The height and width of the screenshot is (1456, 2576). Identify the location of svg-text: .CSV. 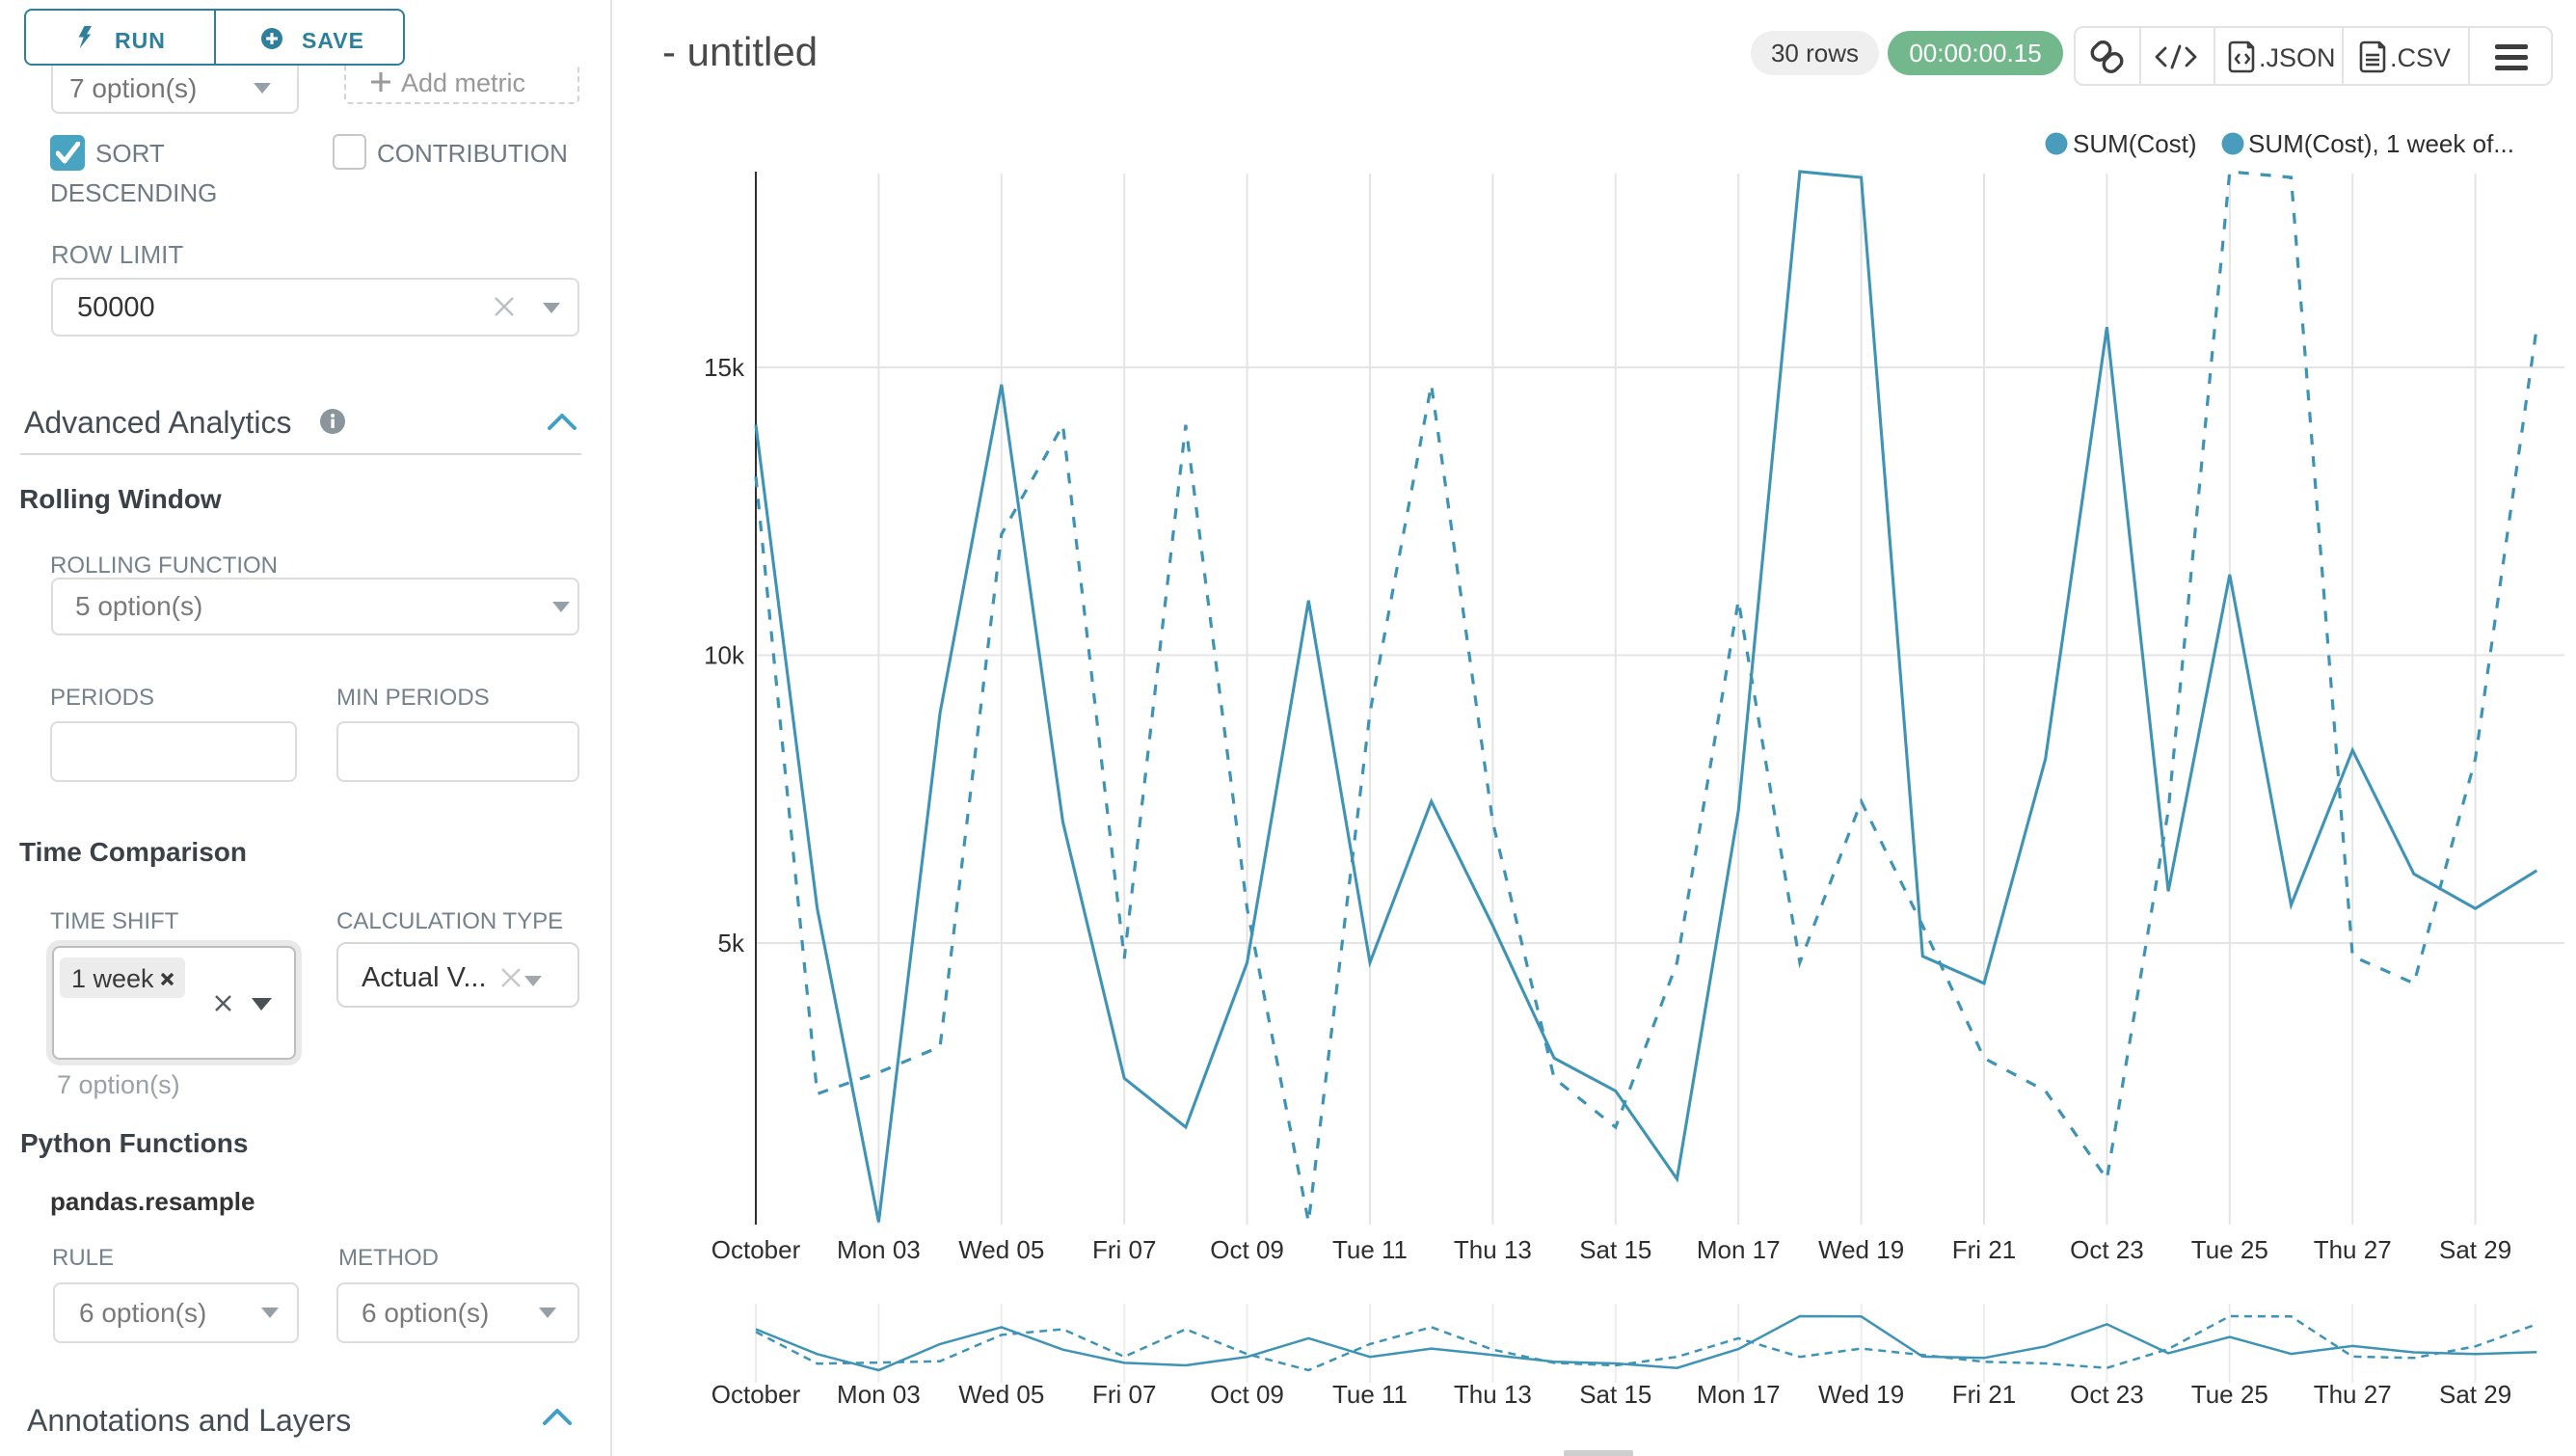
(2421, 57).